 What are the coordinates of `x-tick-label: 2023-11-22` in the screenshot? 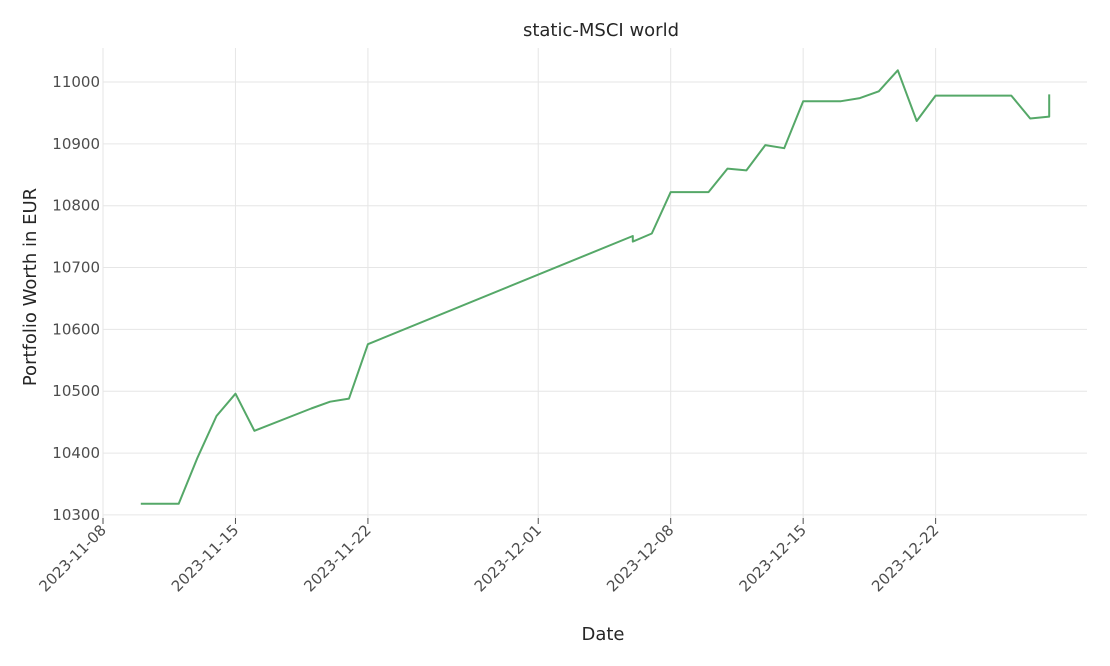 It's located at (337, 558).